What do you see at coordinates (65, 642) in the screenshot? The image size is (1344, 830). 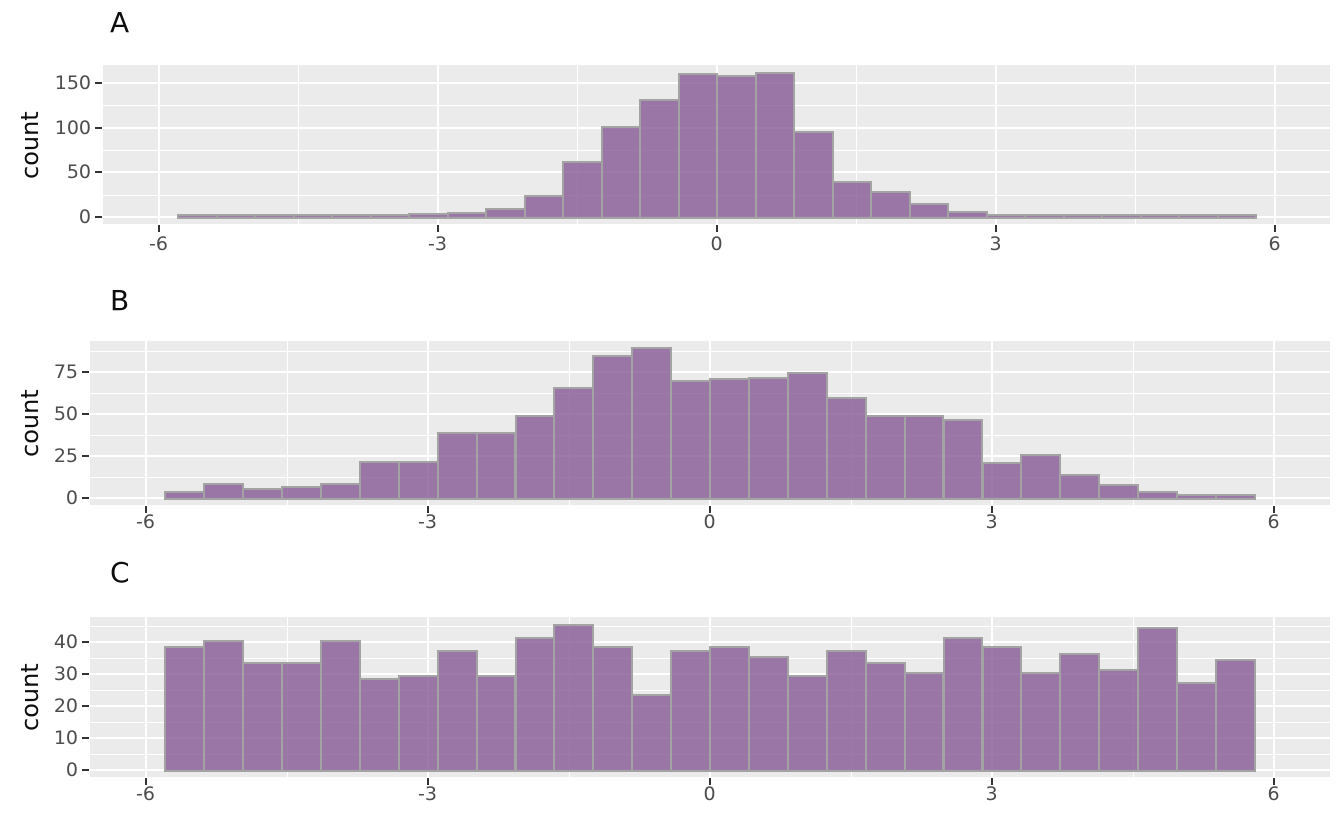 I see `y-tick-label: 40` at bounding box center [65, 642].